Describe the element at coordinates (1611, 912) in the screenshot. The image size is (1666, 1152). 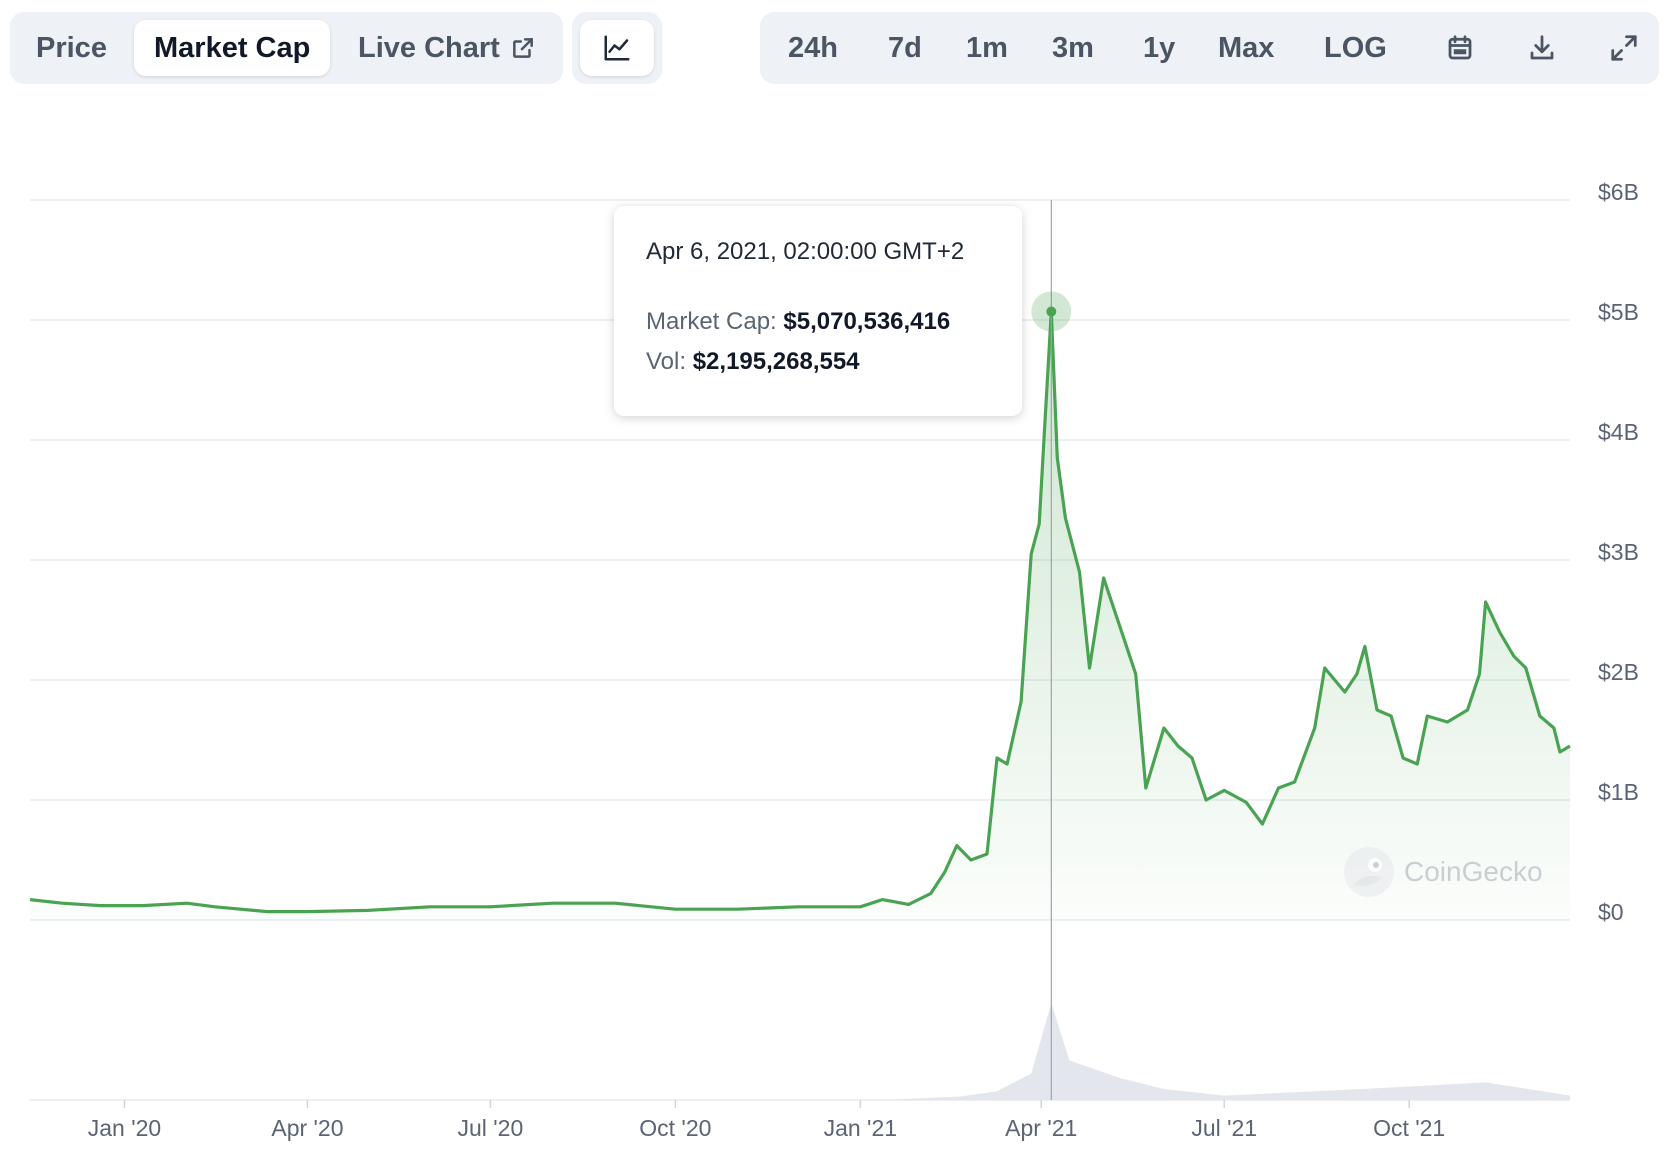
I see `y-tick-label: $0` at that location.